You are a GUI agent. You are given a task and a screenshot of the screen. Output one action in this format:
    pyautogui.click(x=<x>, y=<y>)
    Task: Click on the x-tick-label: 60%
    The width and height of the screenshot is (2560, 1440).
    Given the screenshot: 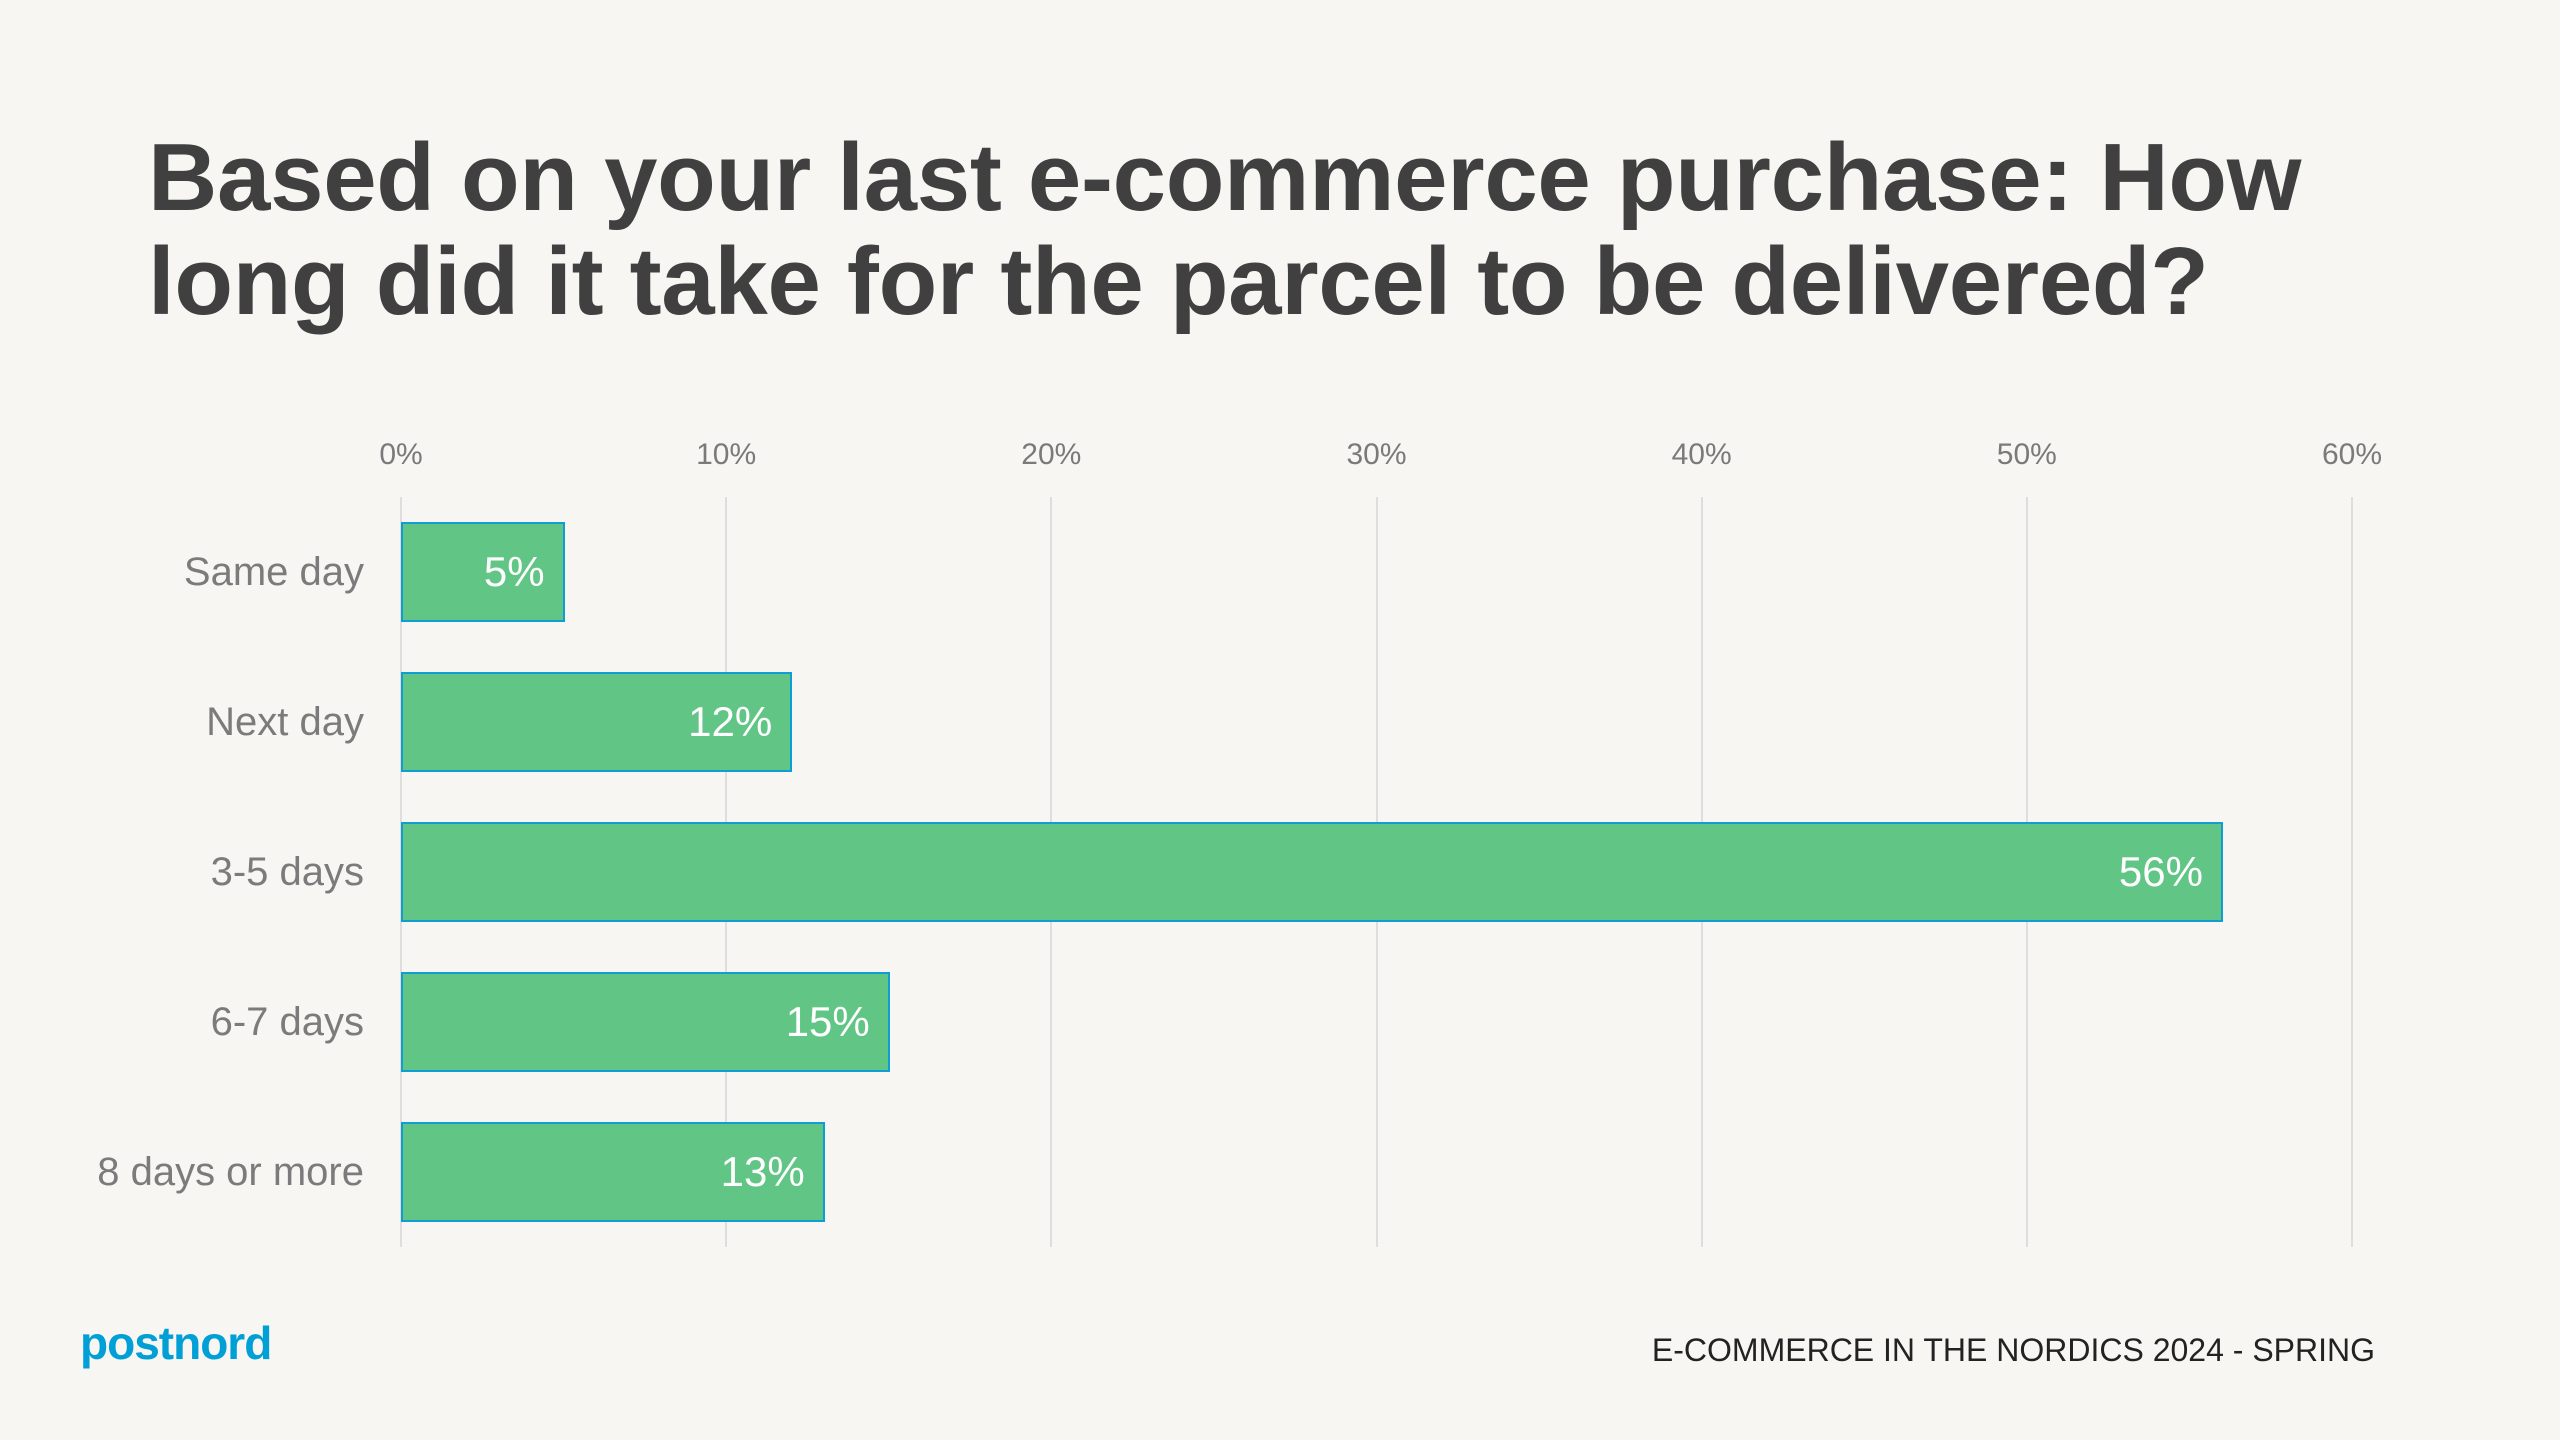 What is the action you would take?
    pyautogui.click(x=2352, y=454)
    